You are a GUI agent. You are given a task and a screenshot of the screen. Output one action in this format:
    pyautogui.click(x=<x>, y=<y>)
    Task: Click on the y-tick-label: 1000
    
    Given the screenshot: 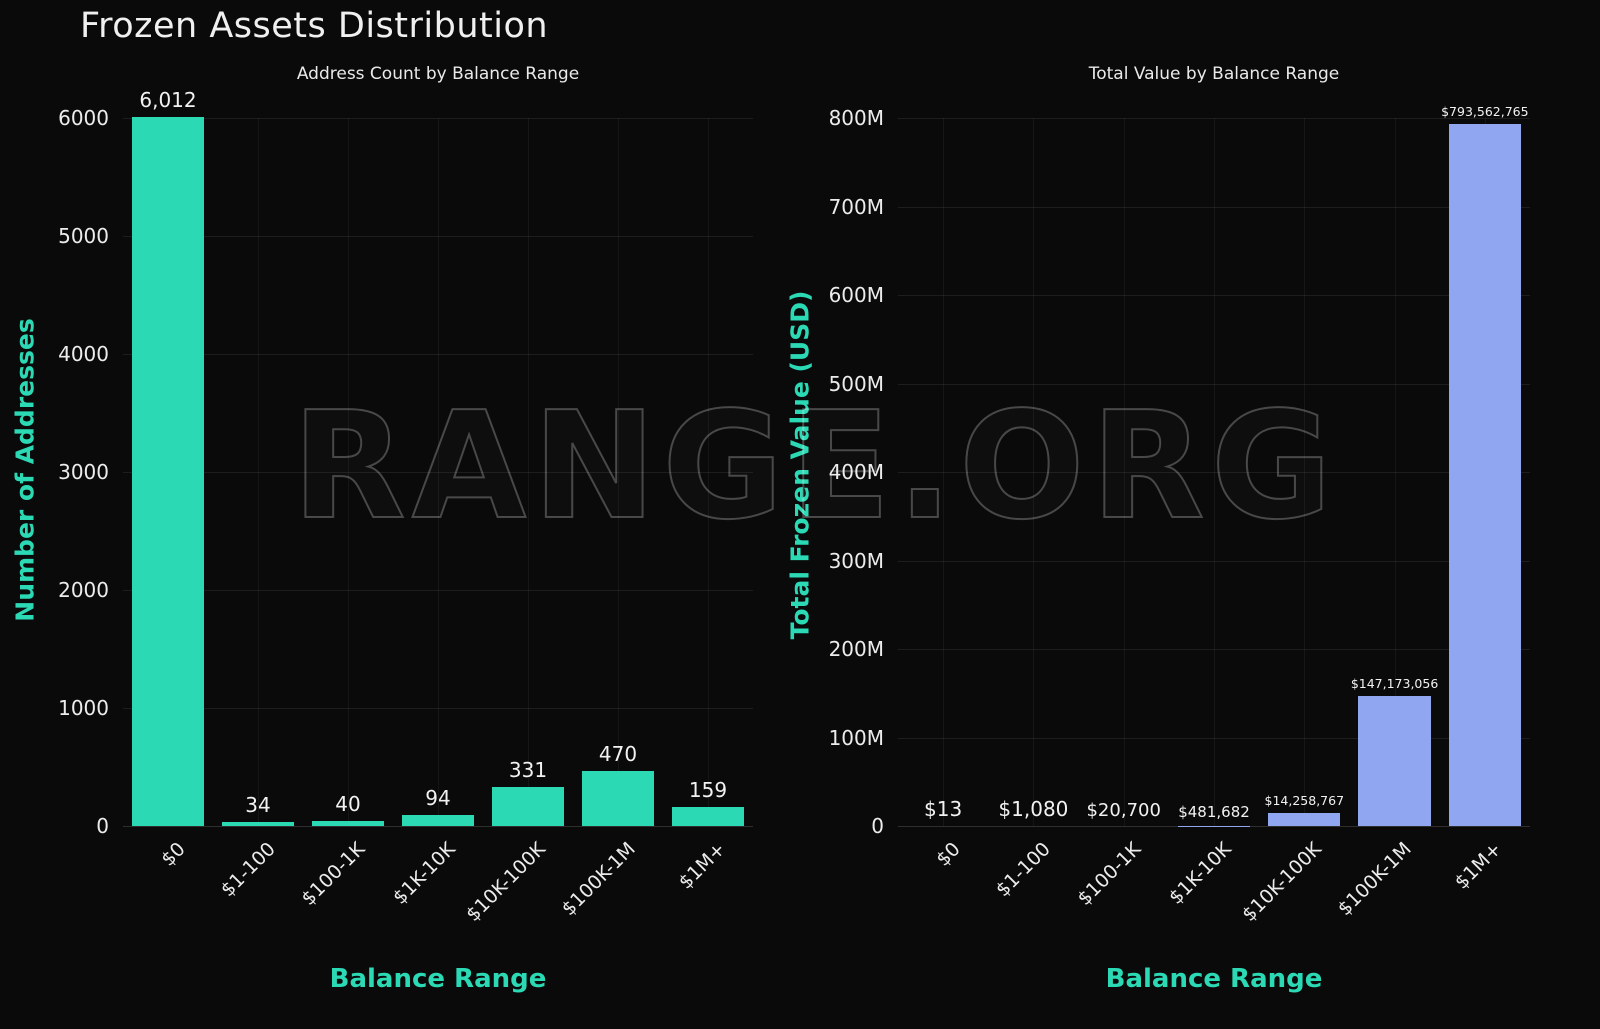 What is the action you would take?
    pyautogui.click(x=83, y=708)
    